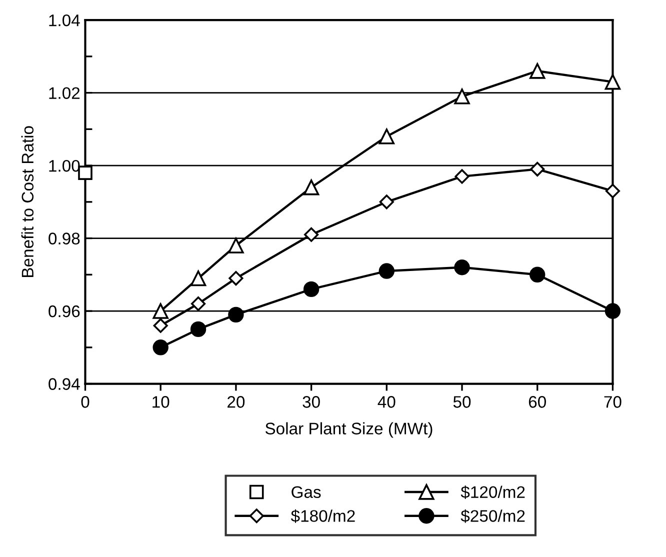  What do you see at coordinates (311, 402) in the screenshot?
I see `x-tick-label: 30` at bounding box center [311, 402].